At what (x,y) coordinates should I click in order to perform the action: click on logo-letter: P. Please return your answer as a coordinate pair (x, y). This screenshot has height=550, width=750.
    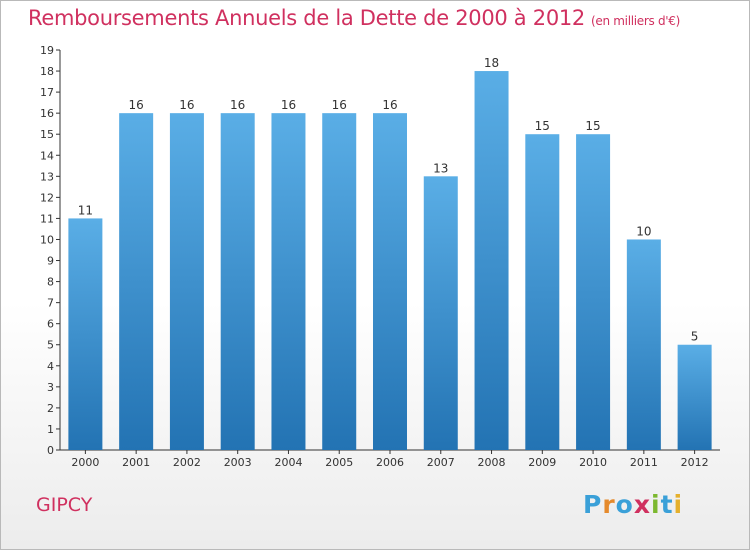
    Looking at the image, I should click on (593, 504).